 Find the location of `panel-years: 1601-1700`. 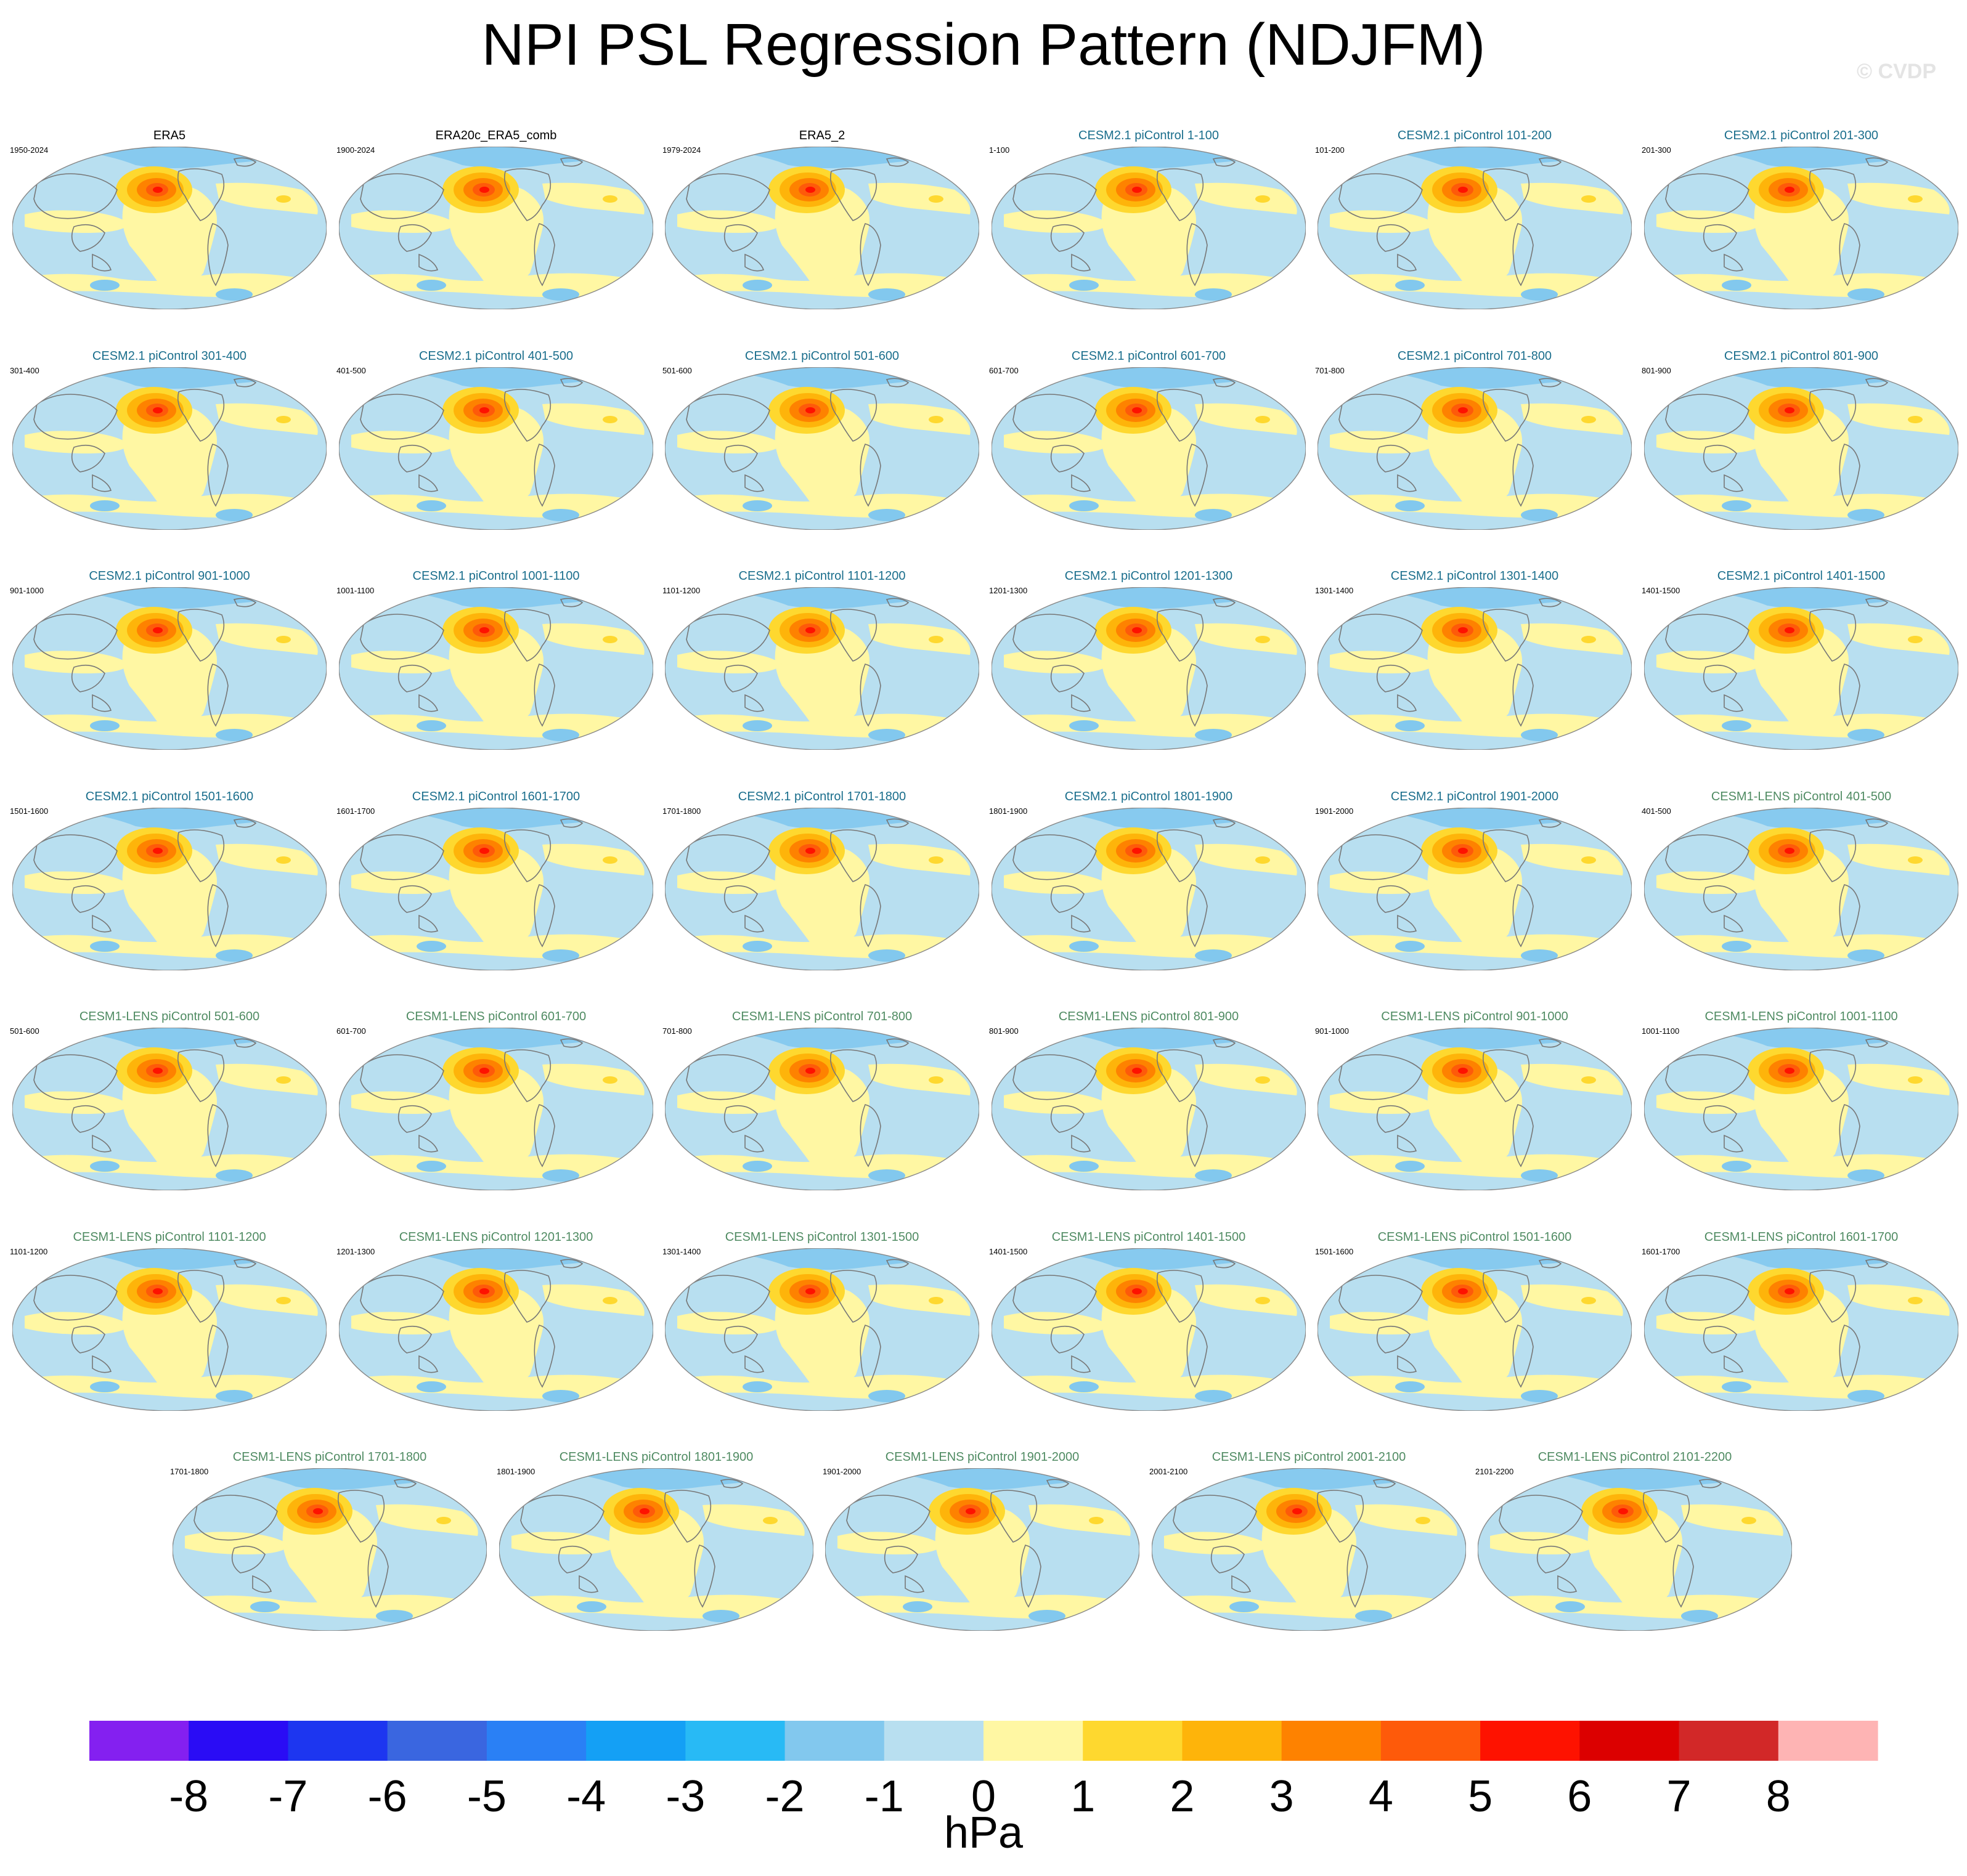

panel-years: 1601-1700 is located at coordinates (1661, 1251).